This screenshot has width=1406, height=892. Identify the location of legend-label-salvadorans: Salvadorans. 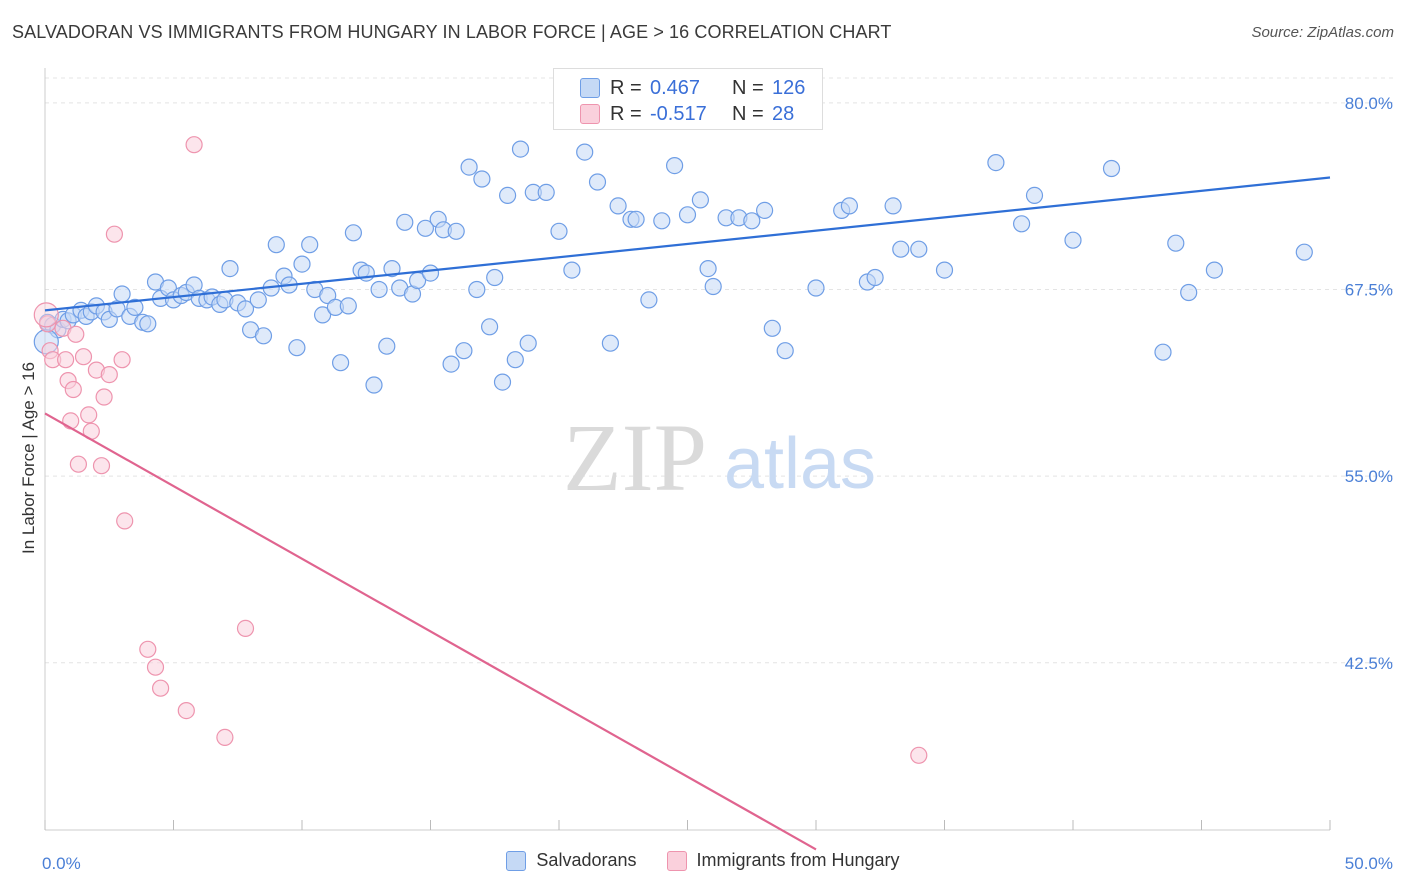
(586, 860).